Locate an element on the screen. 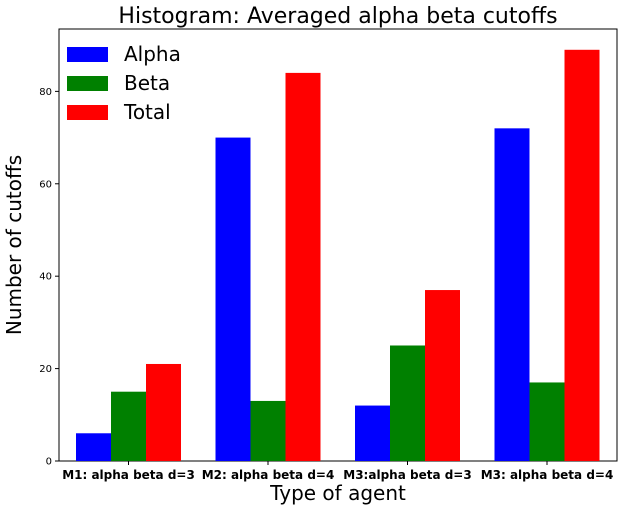  legend-swatch-total is located at coordinates (87, 112).